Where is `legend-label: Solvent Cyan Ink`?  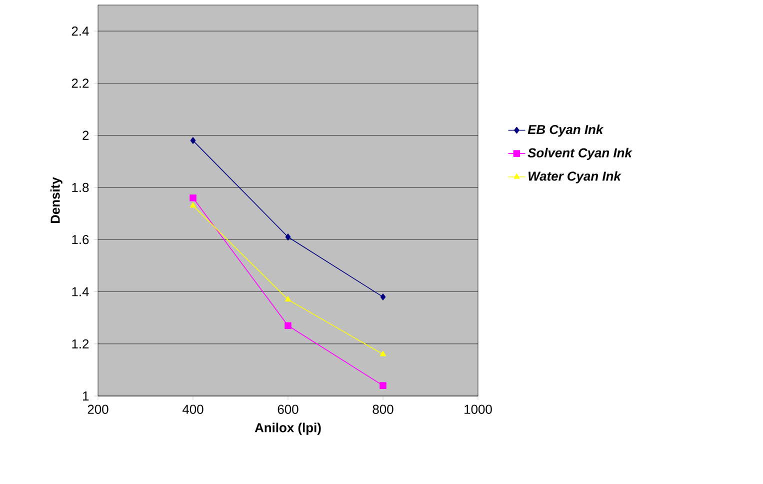 legend-label: Solvent Cyan Ink is located at coordinates (580, 154).